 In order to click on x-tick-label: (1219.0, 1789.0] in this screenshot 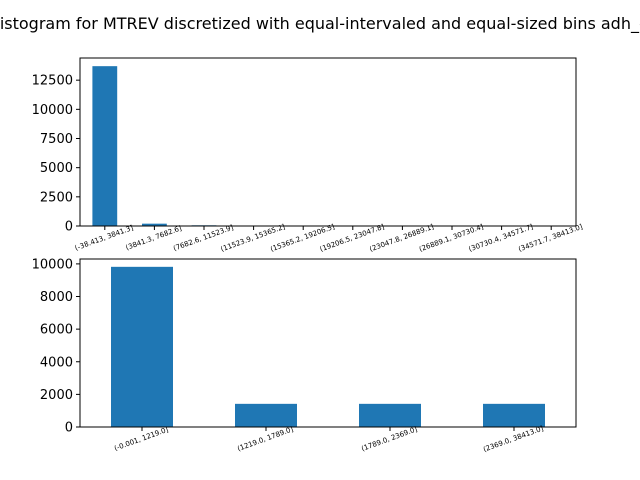, I will do `click(265, 439)`.